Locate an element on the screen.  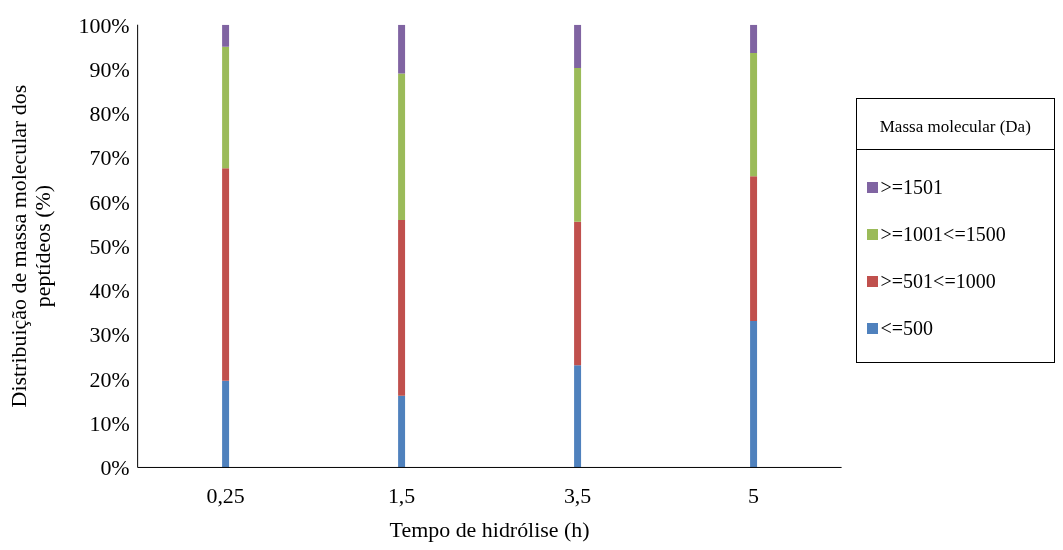
y-tick-label: 10% is located at coordinates (109, 423).